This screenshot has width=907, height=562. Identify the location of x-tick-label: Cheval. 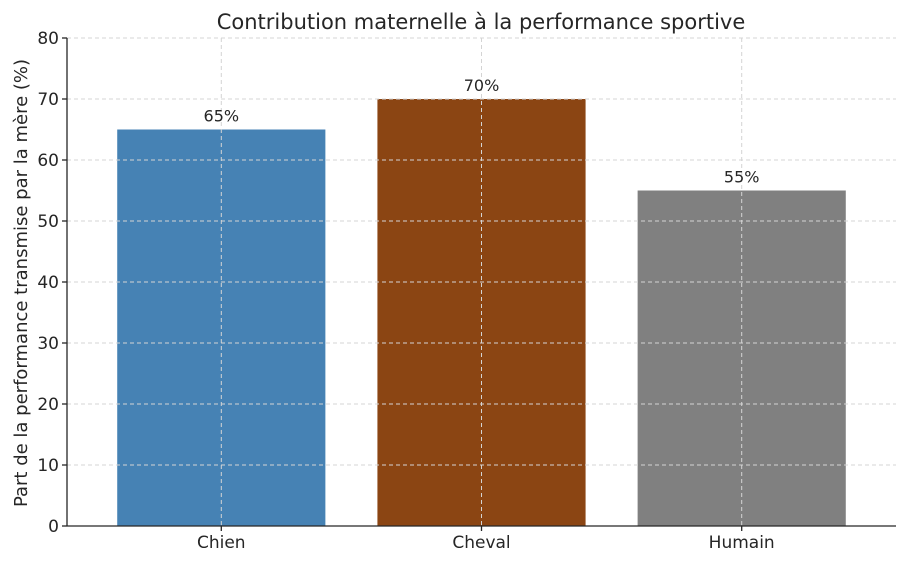
(481, 543).